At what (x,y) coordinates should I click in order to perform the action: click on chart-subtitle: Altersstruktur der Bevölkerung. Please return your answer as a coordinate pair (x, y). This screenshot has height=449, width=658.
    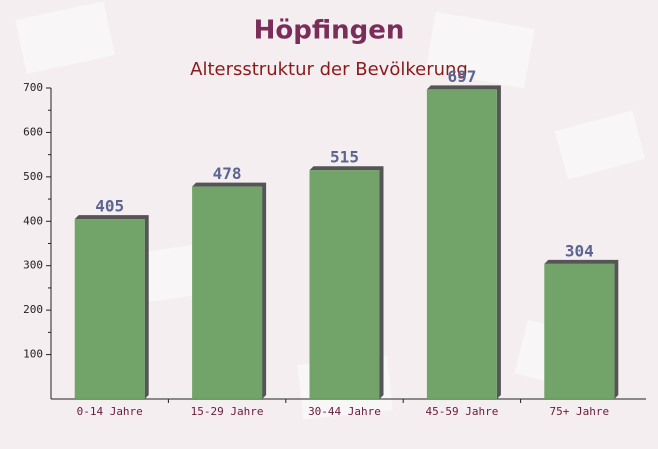
    Looking at the image, I should click on (329, 69).